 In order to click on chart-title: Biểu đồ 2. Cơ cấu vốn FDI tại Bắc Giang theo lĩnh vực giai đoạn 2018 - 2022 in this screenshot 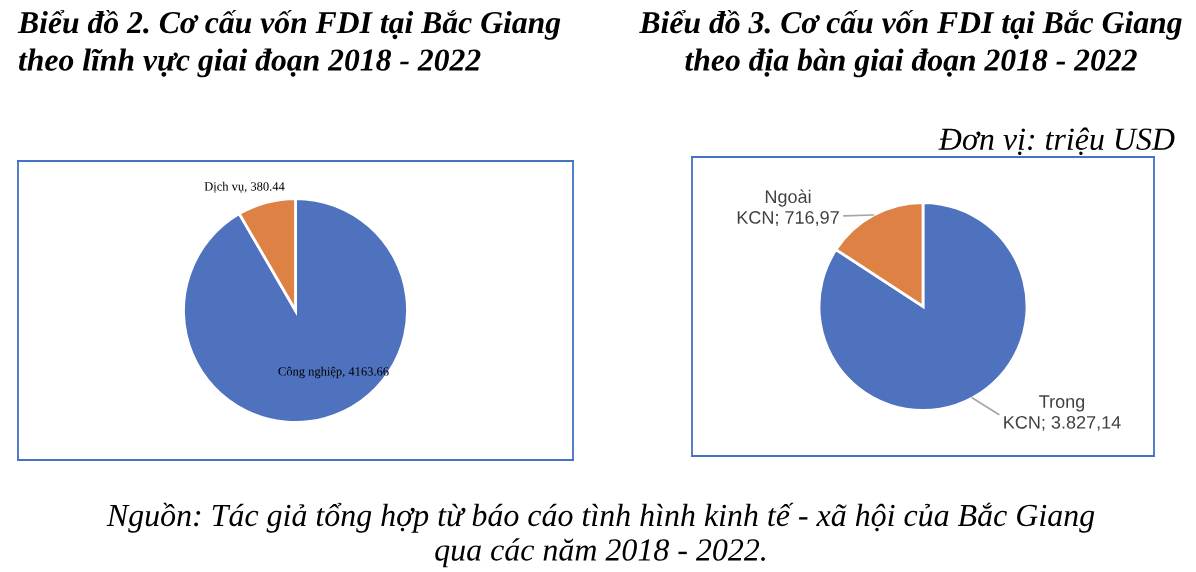, I will do `click(289, 44)`.